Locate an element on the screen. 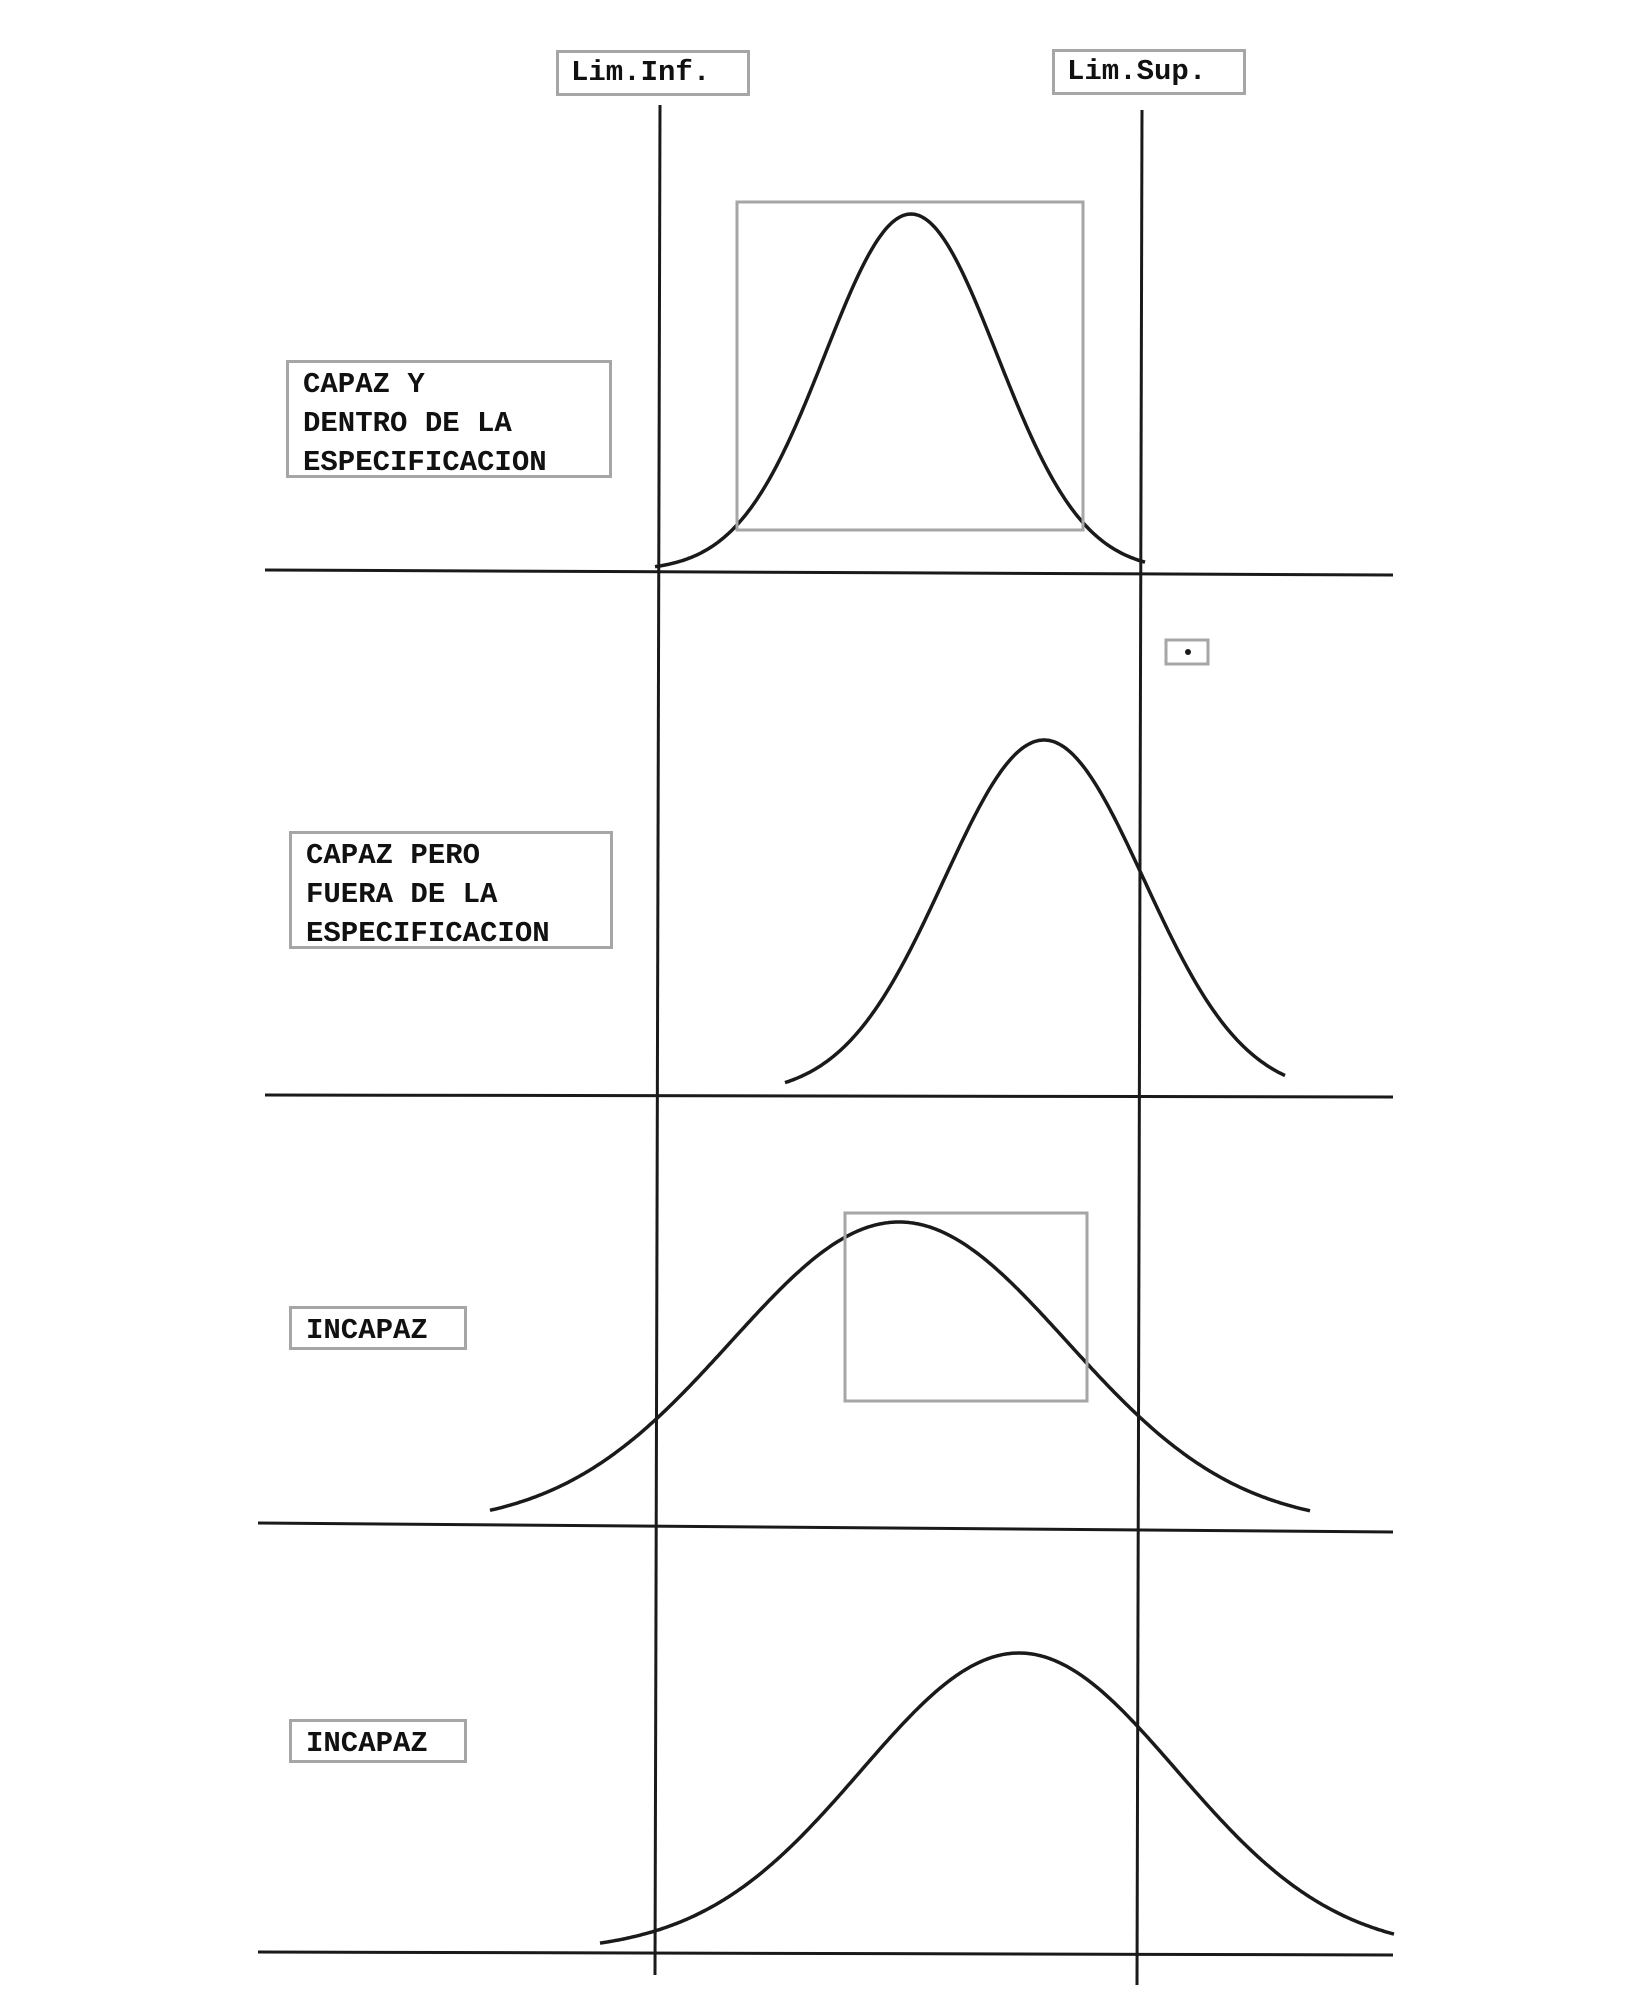 The height and width of the screenshot is (2016, 1628). case-label-incapable-1: INCAPAZ is located at coordinates (378, 1328).